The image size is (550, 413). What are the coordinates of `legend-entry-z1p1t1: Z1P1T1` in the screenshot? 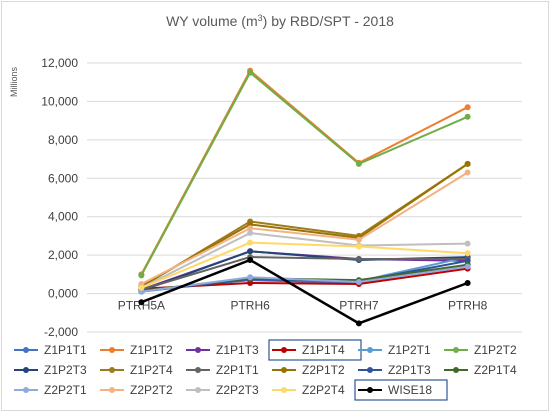 It's located at (50, 350).